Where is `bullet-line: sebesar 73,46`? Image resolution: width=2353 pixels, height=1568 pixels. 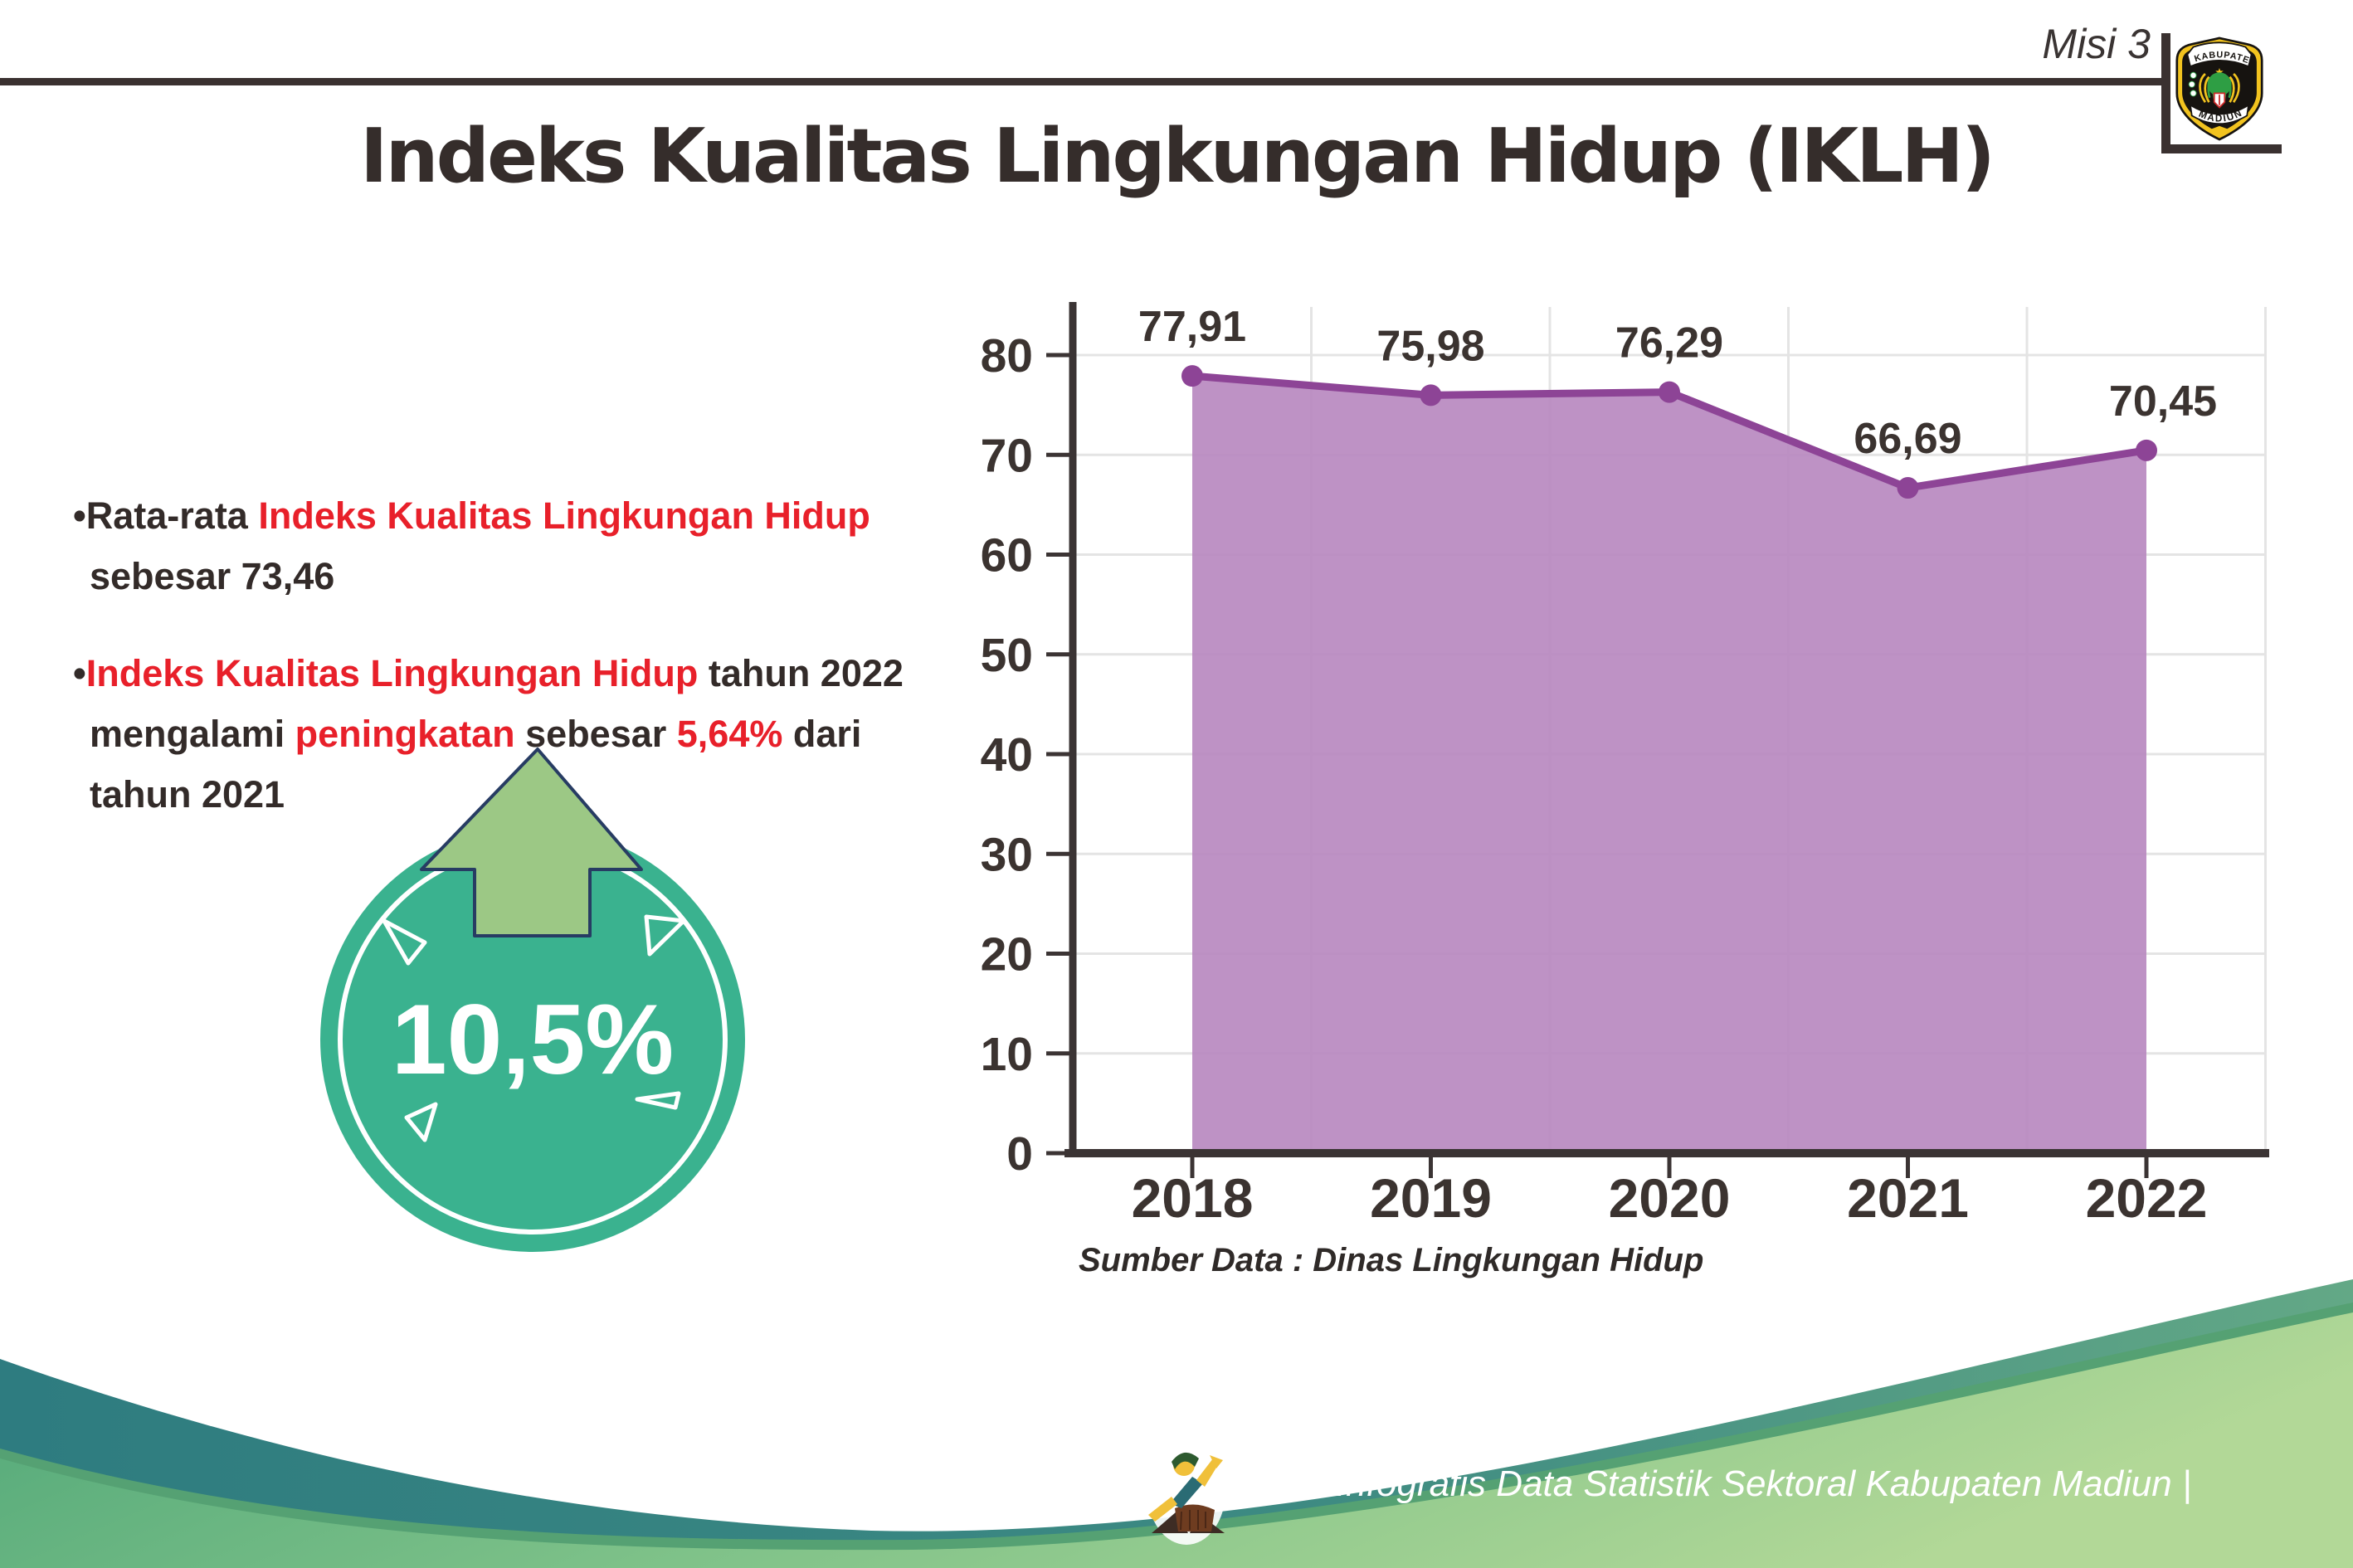 bullet-line: sebesar 73,46 is located at coordinates (212, 576).